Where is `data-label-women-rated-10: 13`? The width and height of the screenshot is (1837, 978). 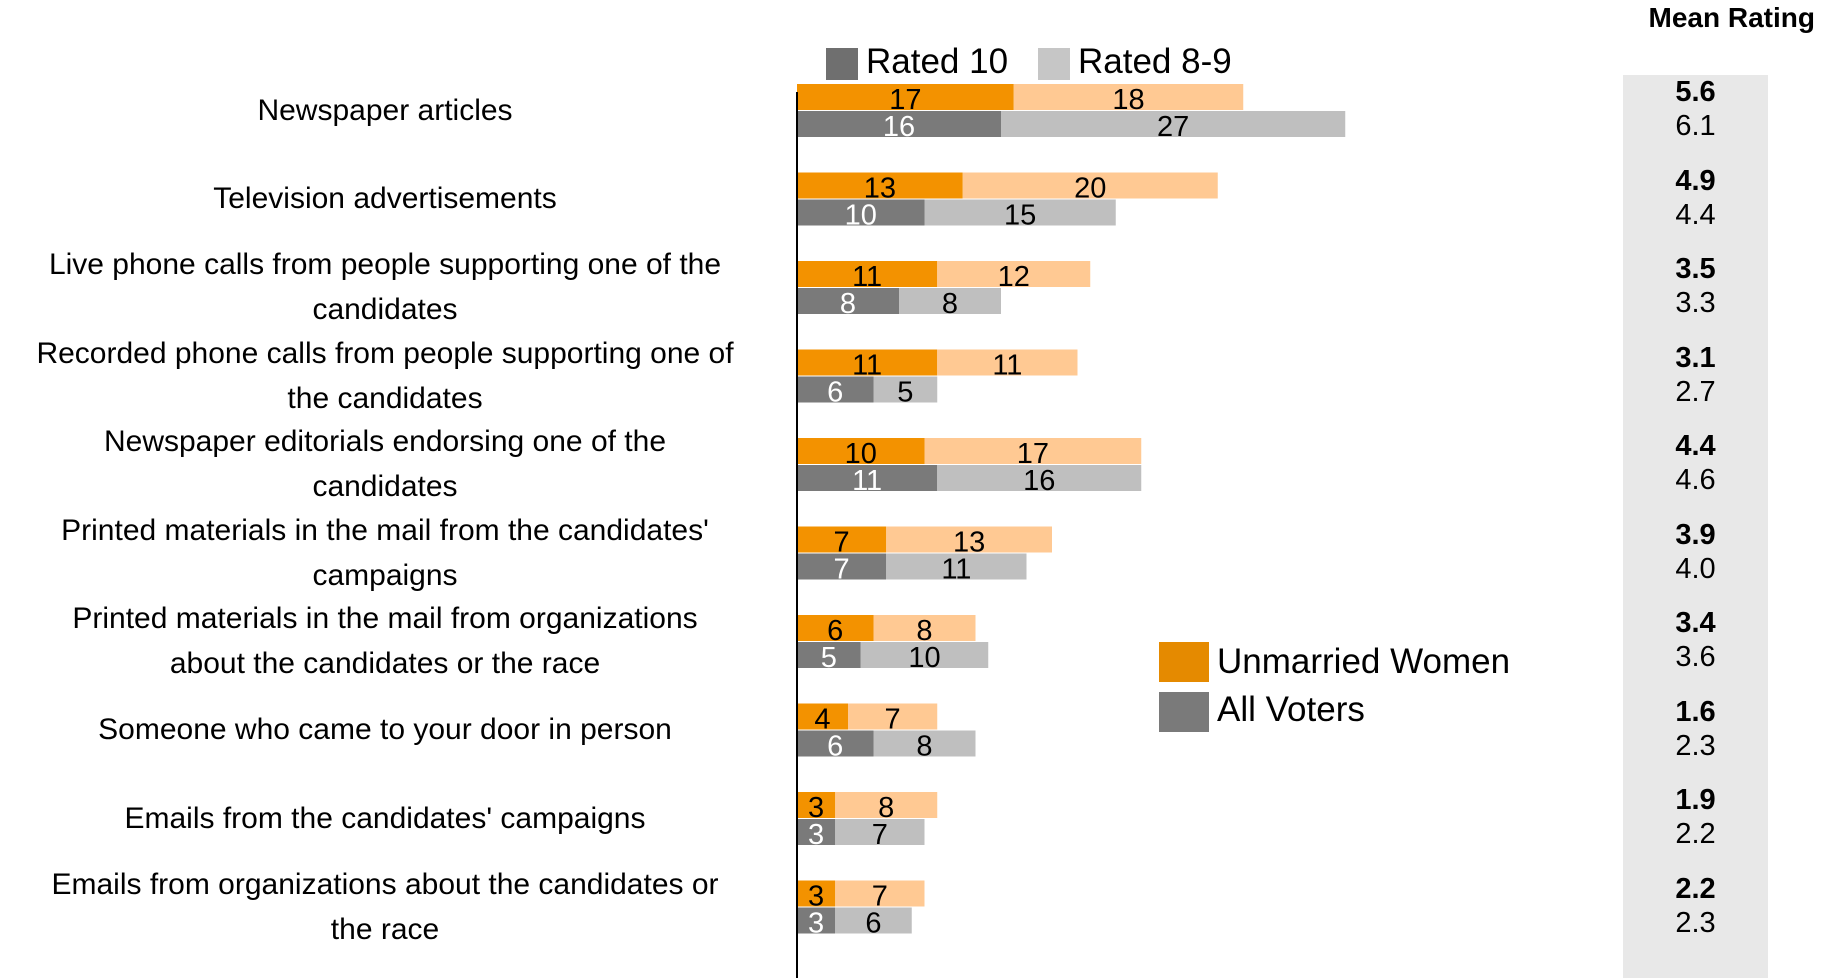 data-label-women-rated-10: 13 is located at coordinates (880, 189).